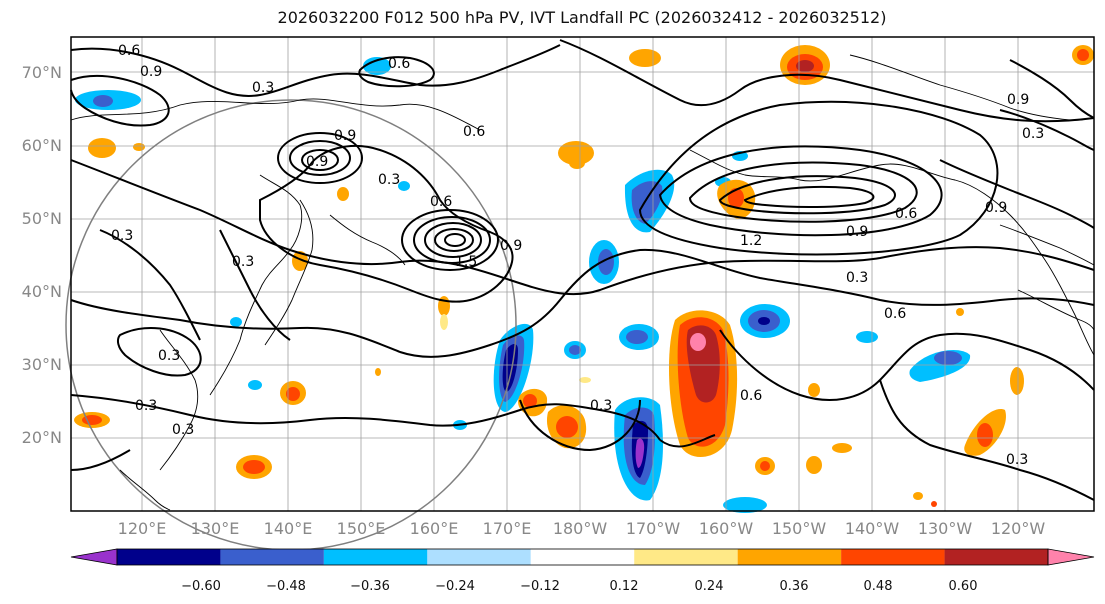 Image resolution: width=1105 pixels, height=604 pixels. I want to click on colorbar-tick-label: −0.60, so click(201, 586).